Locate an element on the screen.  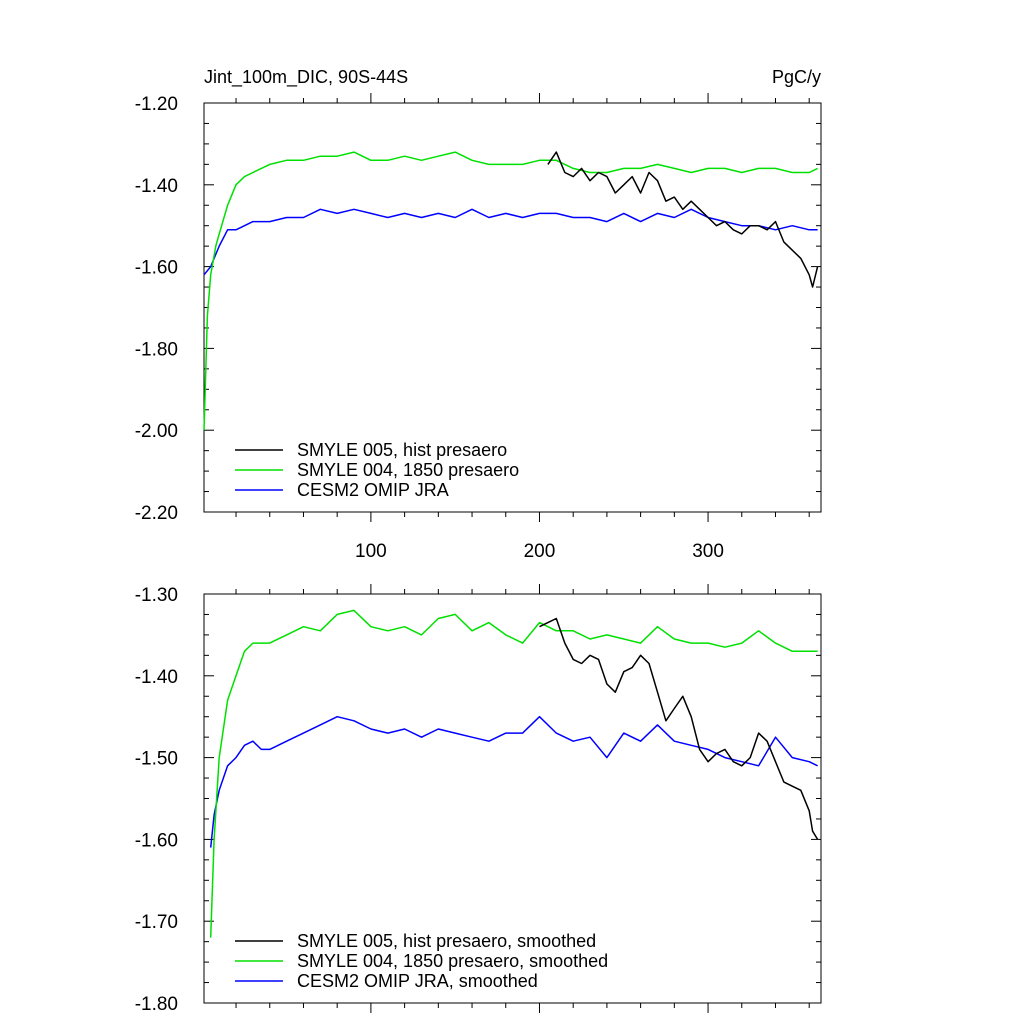
x-tick-label: 200 is located at coordinates (540, 551).